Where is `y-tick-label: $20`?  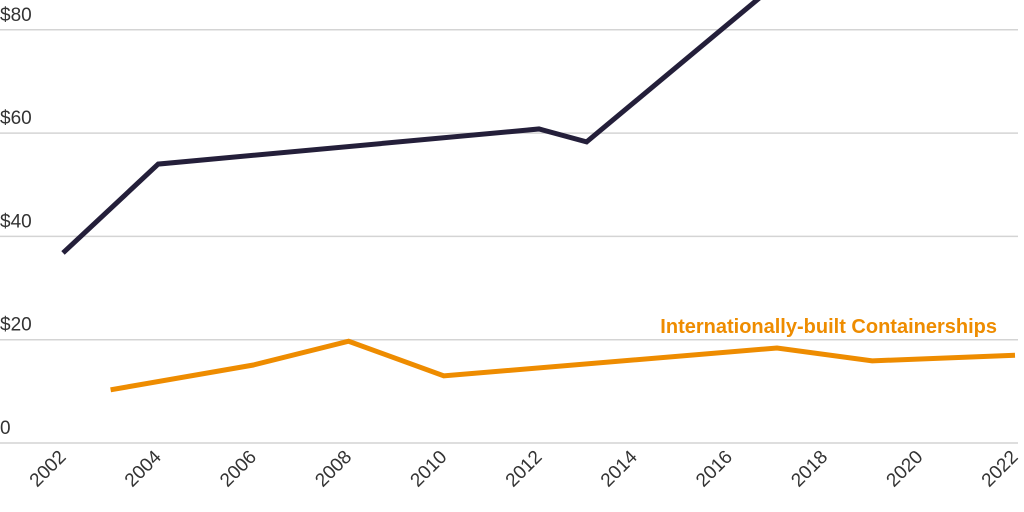 y-tick-label: $20 is located at coordinates (16, 325).